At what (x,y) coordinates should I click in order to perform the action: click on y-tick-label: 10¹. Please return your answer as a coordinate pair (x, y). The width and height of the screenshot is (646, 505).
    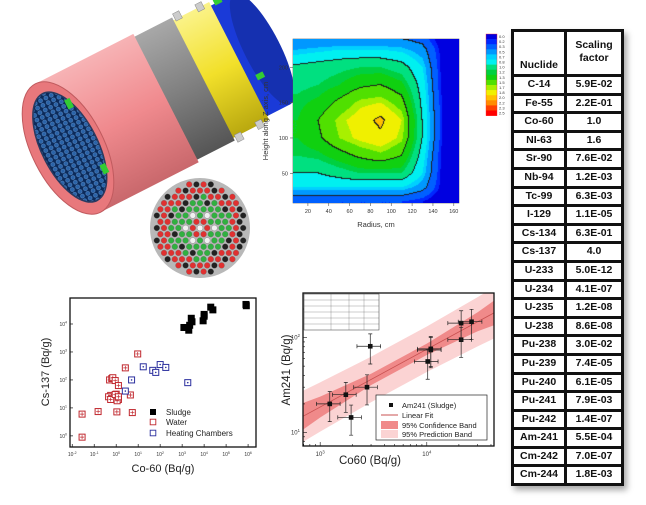
    Looking at the image, I should click on (296, 432).